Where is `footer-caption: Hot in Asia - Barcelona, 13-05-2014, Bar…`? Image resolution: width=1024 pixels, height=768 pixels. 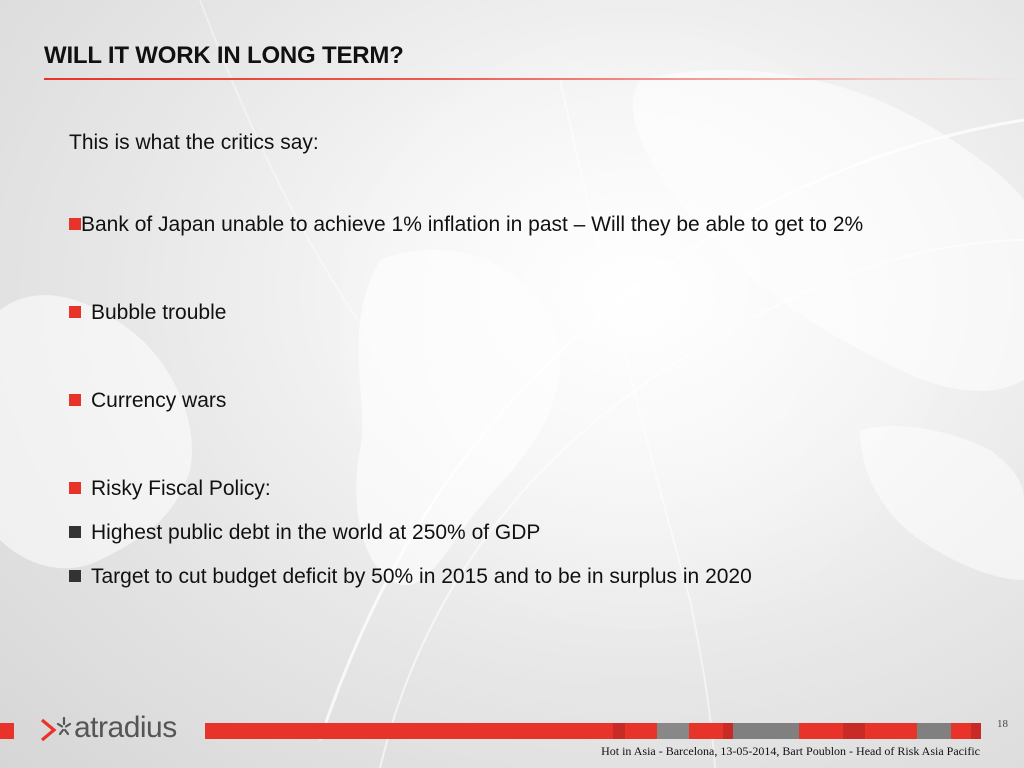 footer-caption: Hot in Asia - Barcelona, 13-05-2014, Bar… is located at coordinates (790, 751).